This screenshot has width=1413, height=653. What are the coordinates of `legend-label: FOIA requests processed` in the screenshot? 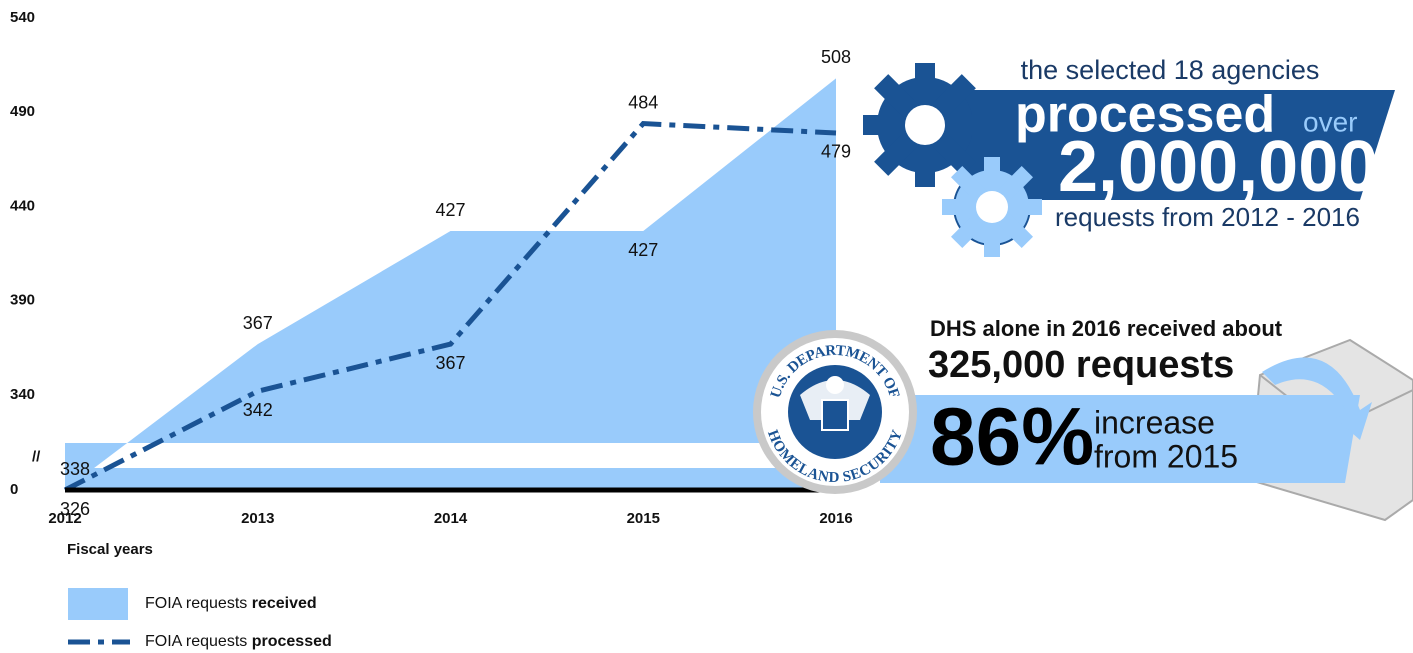 It's located at (238, 641).